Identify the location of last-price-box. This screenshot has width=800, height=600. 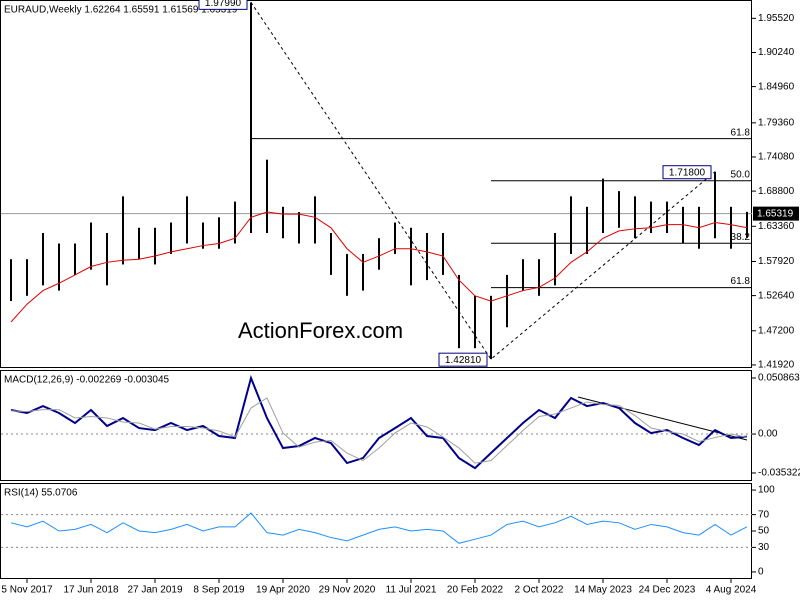
(776, 213).